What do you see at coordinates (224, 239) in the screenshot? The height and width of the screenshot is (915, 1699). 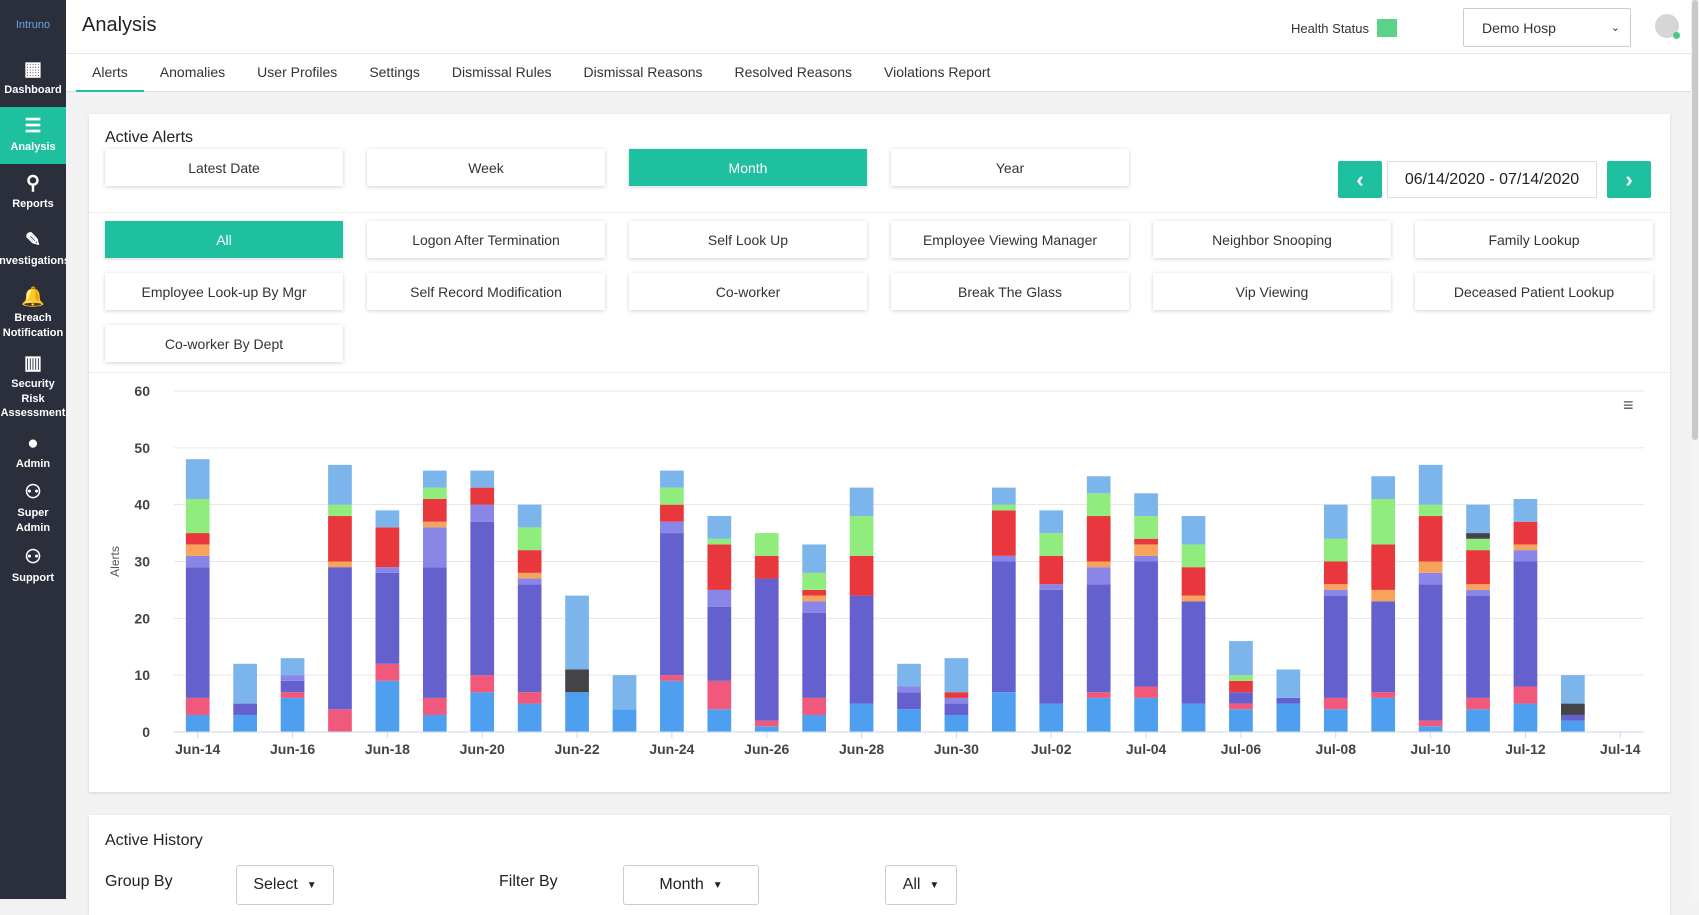 I see `filter-all-button: All` at bounding box center [224, 239].